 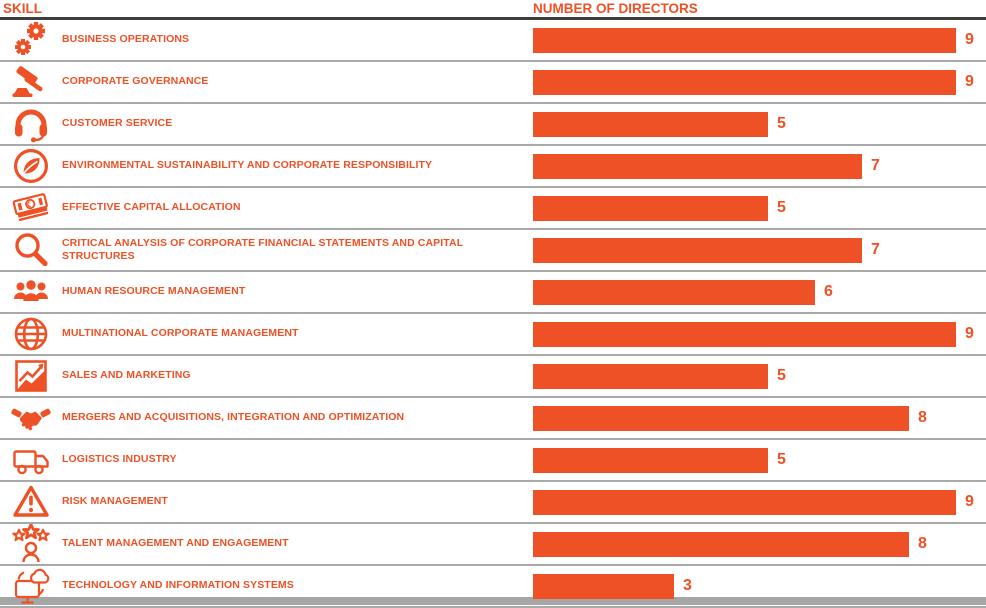 What do you see at coordinates (493, 461) in the screenshot?
I see `table-row: LOGISTICS INDUSTRY 5` at bounding box center [493, 461].